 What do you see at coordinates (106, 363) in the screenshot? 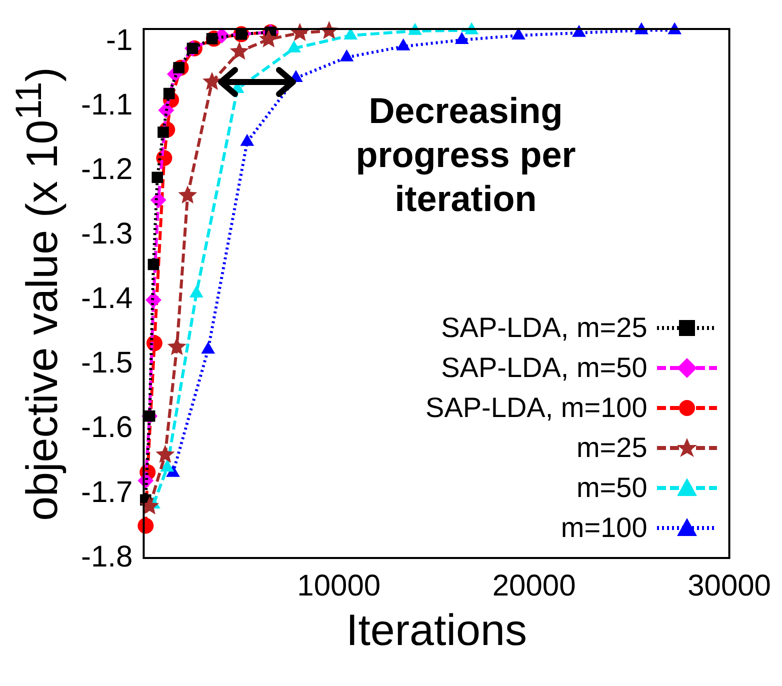
I see `y-tick-label: -1.5` at bounding box center [106, 363].